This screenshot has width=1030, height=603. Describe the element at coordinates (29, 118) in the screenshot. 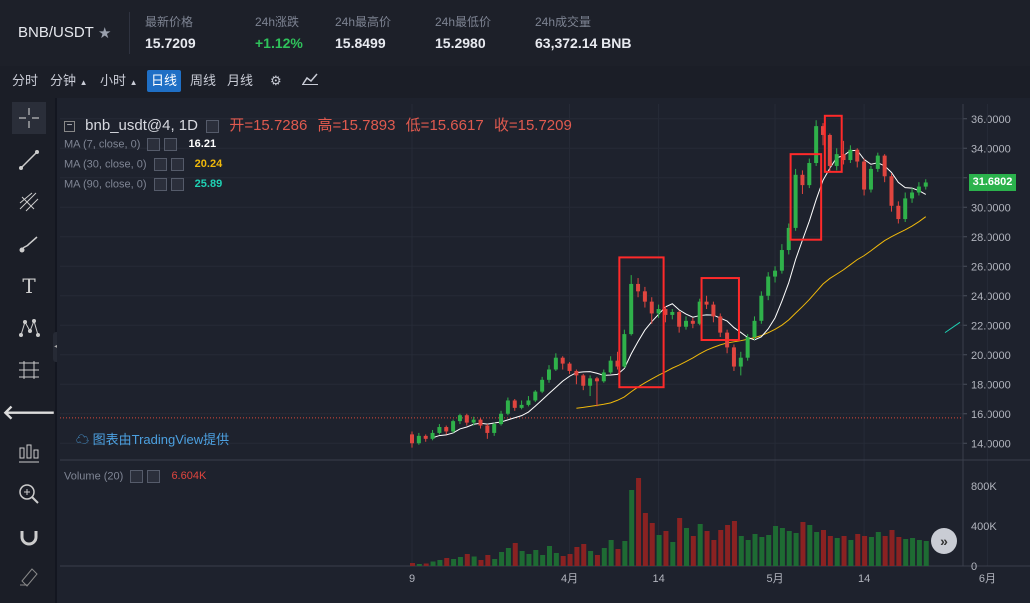

I see `crosshair-icon` at that location.